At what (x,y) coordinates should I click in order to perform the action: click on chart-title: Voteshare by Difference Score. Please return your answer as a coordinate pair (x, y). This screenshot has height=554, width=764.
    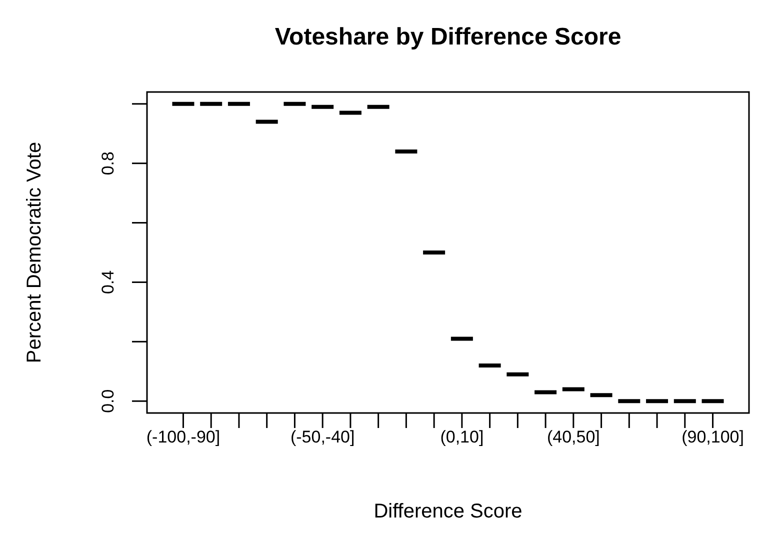
    Looking at the image, I should click on (448, 37).